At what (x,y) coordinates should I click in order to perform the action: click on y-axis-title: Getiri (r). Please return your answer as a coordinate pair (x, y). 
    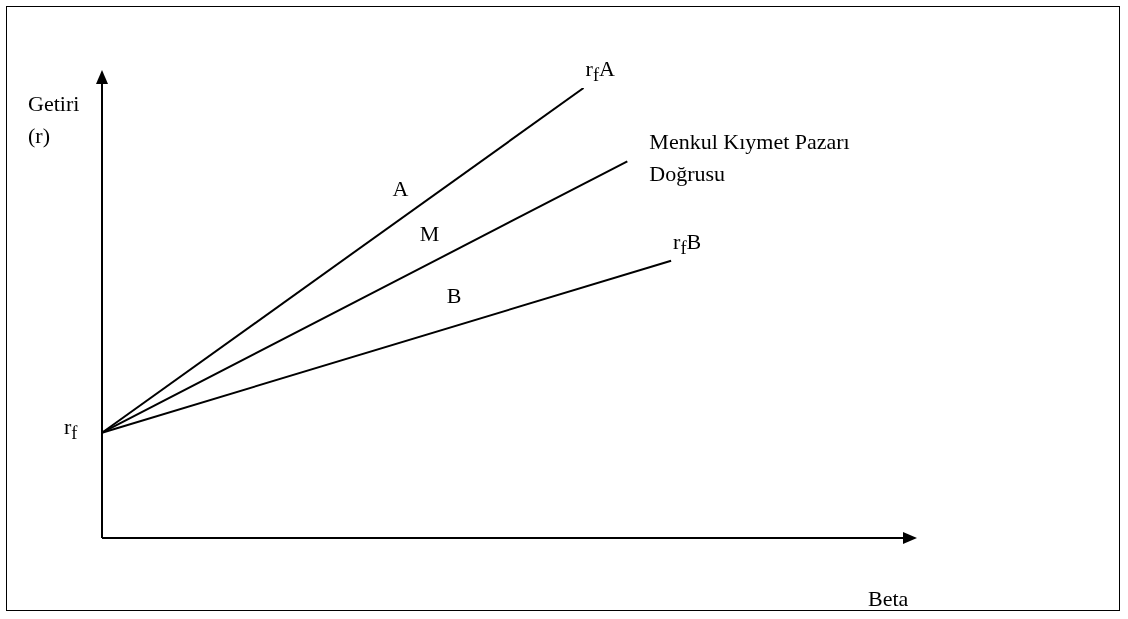
    Looking at the image, I should click on (54, 120).